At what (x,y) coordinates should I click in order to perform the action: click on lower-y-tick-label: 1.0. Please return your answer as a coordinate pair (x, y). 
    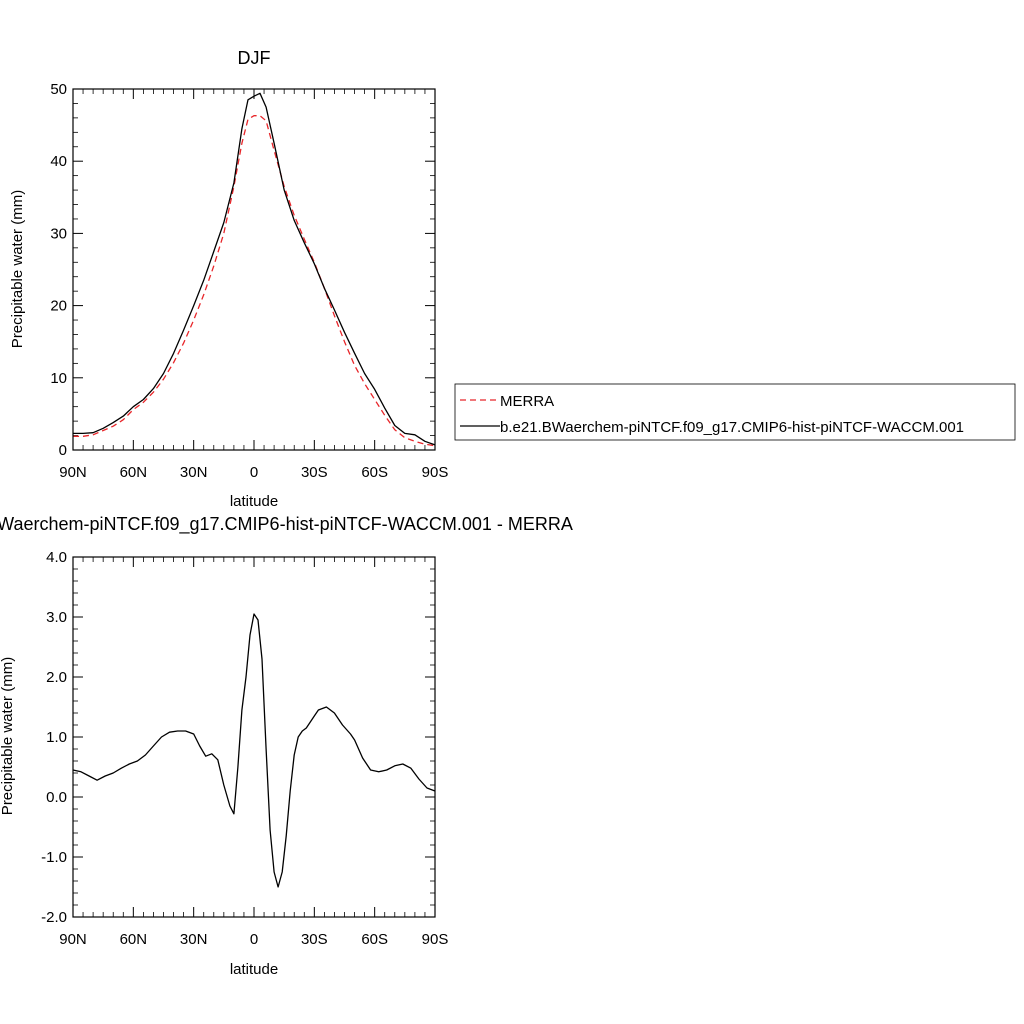
    Looking at the image, I should click on (56, 737).